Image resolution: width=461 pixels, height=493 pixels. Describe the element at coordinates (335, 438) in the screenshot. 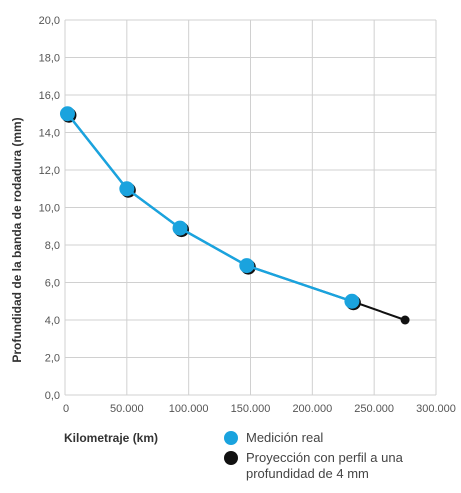

I see `legend-item-measured: Medición real` at that location.